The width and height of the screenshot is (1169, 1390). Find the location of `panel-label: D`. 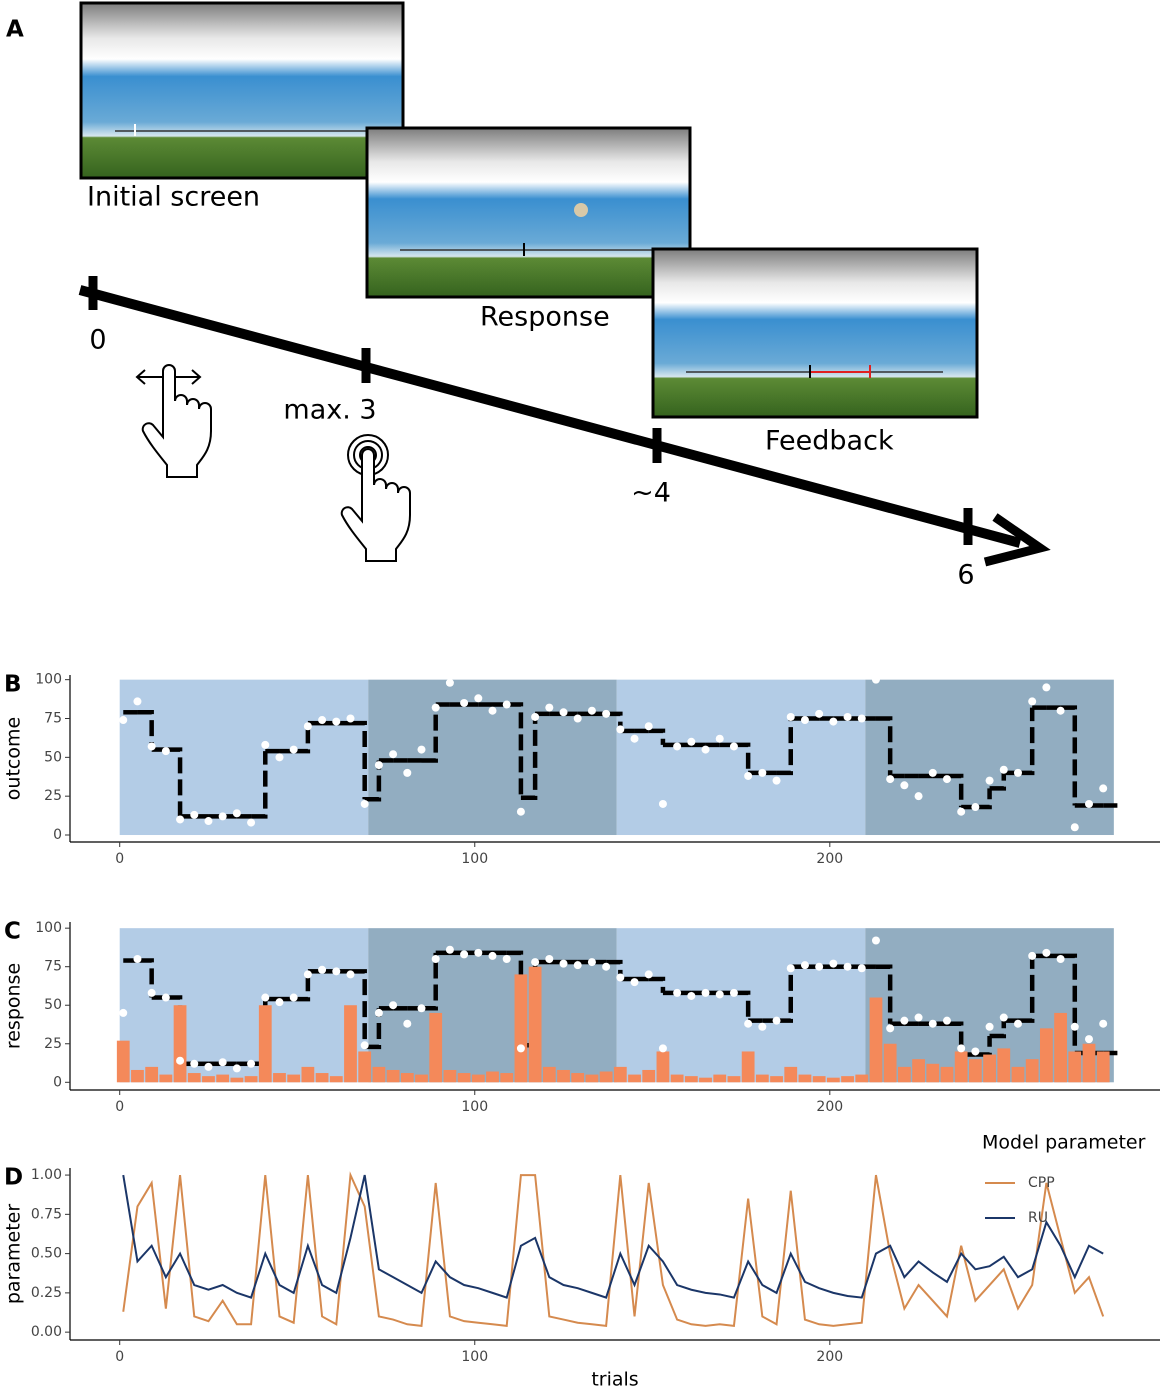

panel-label: D is located at coordinates (13, 1178).